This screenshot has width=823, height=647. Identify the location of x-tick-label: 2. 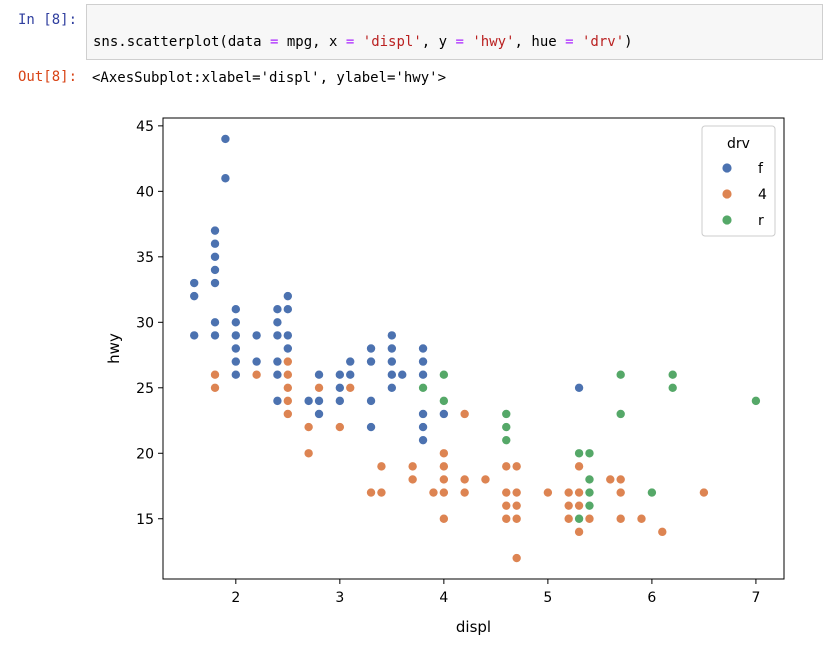
(235, 598).